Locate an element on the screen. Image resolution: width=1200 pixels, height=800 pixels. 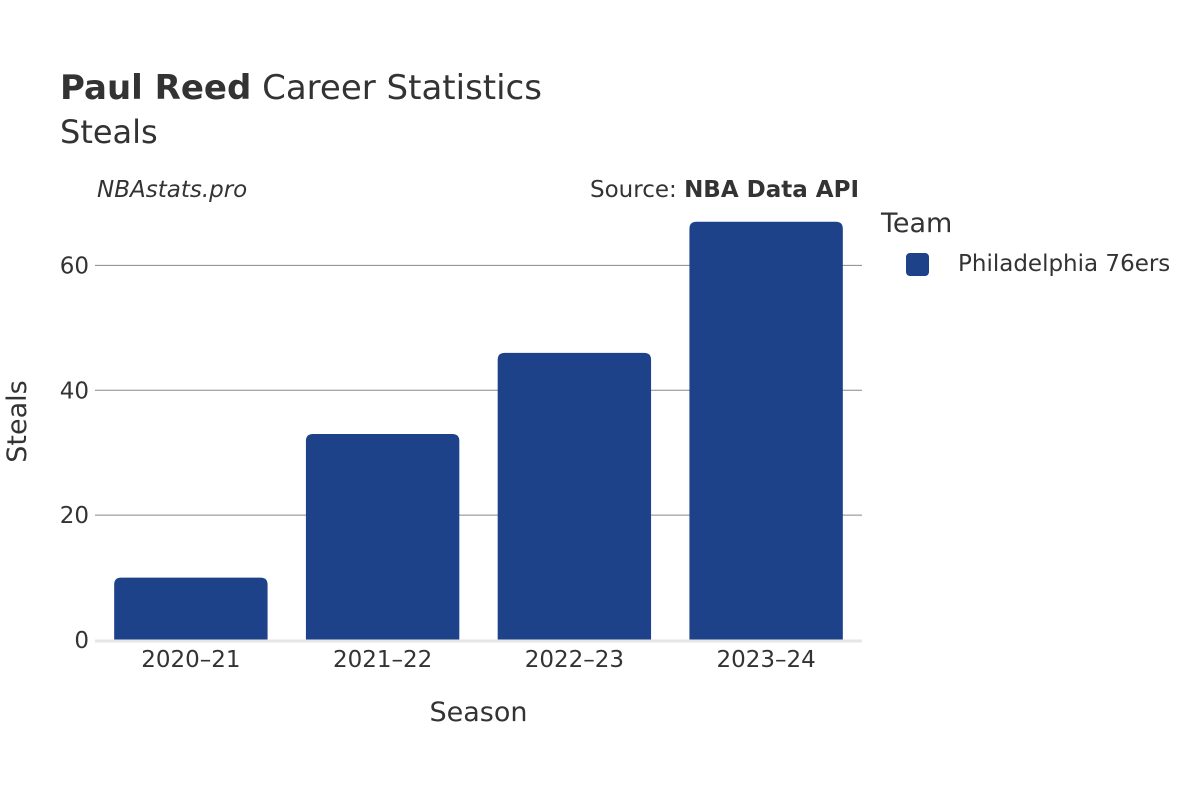
y-tick-label: 0 is located at coordinates (81, 641).